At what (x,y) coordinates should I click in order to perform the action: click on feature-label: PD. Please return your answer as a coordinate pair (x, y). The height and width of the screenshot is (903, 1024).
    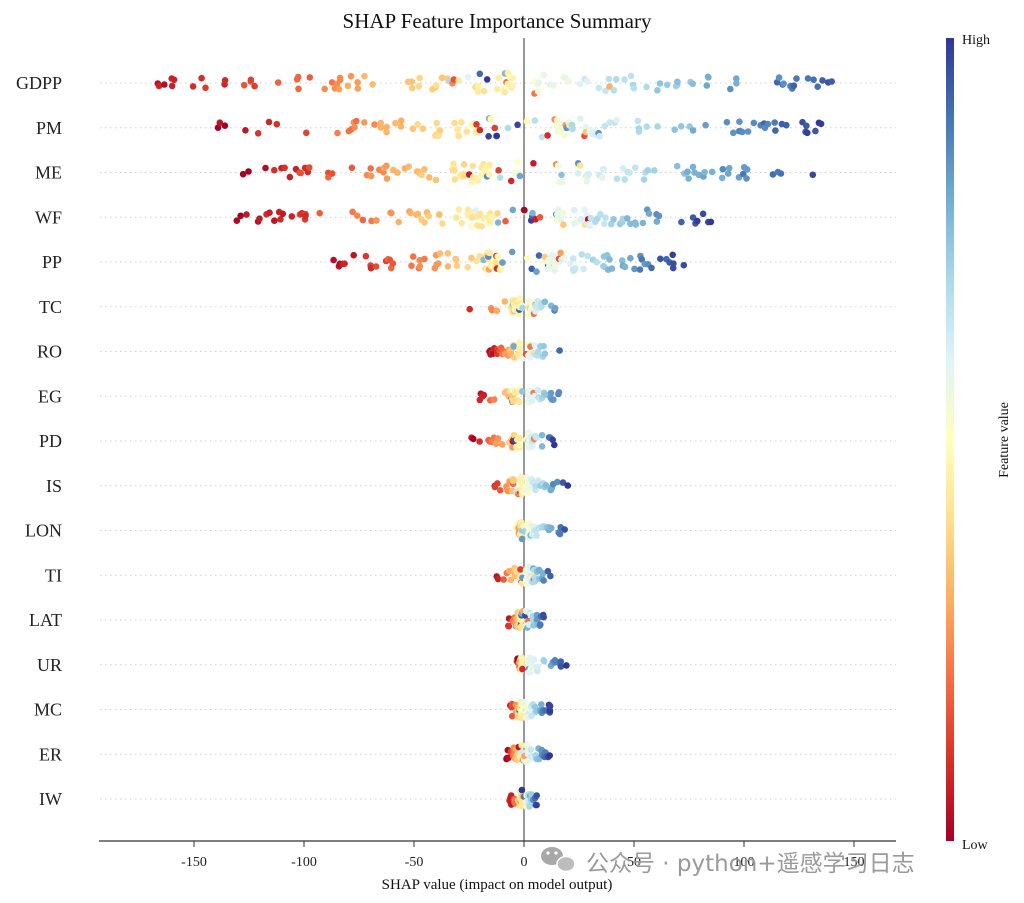
    Looking at the image, I should click on (50, 441).